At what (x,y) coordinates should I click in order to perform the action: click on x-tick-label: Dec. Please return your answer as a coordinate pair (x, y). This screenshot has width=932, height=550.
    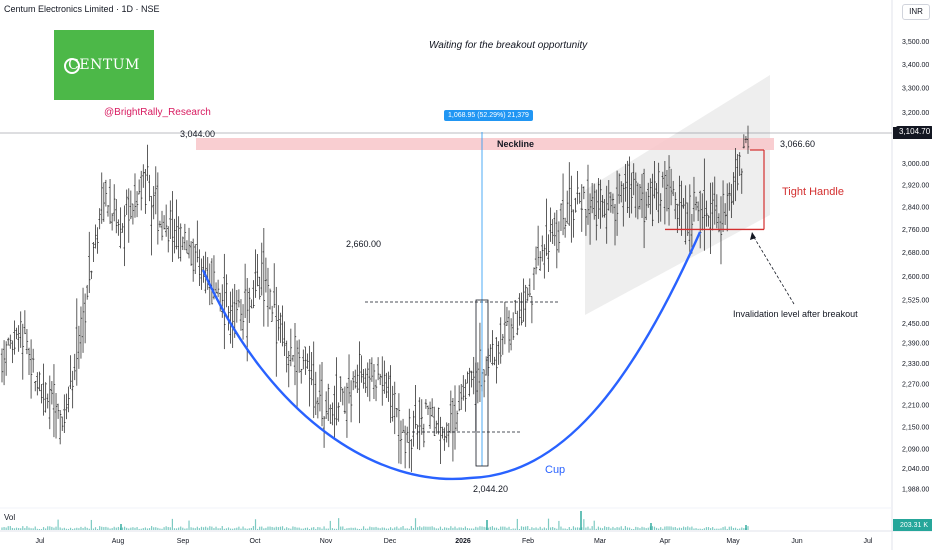
    Looking at the image, I should click on (390, 541).